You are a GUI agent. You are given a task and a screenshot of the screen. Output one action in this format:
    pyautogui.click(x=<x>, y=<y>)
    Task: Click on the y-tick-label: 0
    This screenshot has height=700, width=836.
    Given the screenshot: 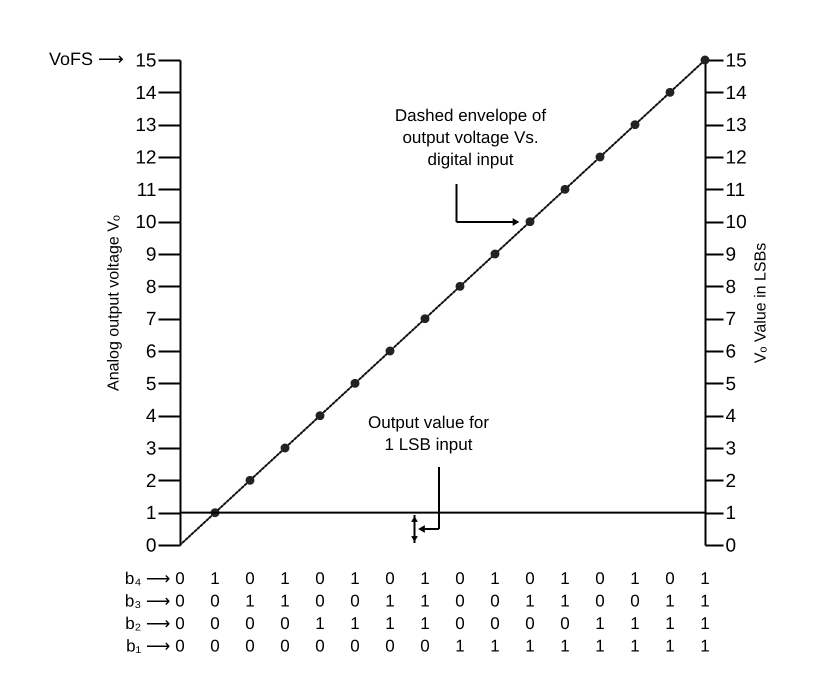 What is the action you would take?
    pyautogui.click(x=151, y=546)
    